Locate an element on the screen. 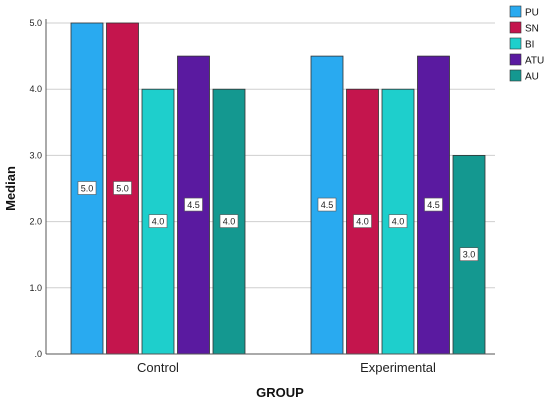 Image resolution: width=550 pixels, height=402 pixels. legend: PU SN BI ATU AU is located at coordinates (526, 44).